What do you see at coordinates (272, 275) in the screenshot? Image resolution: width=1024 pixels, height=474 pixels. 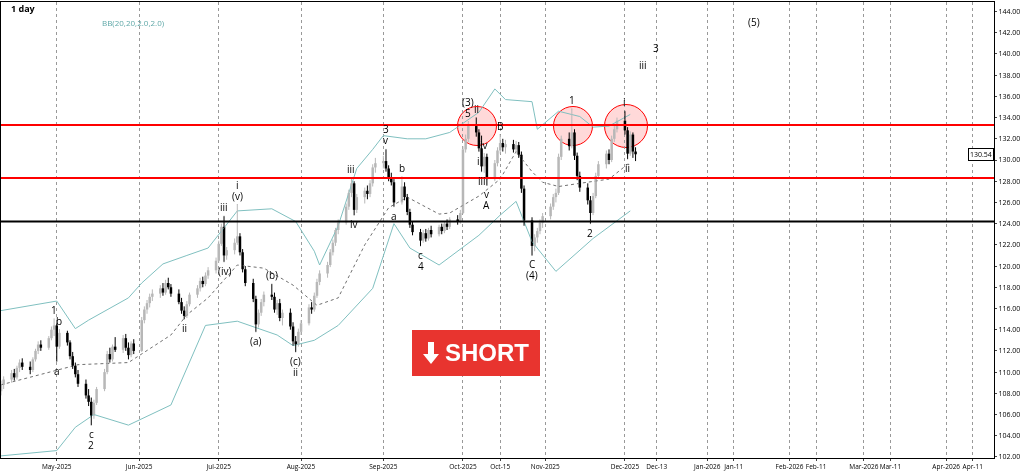 I see `annotation: (b)` at bounding box center [272, 275].